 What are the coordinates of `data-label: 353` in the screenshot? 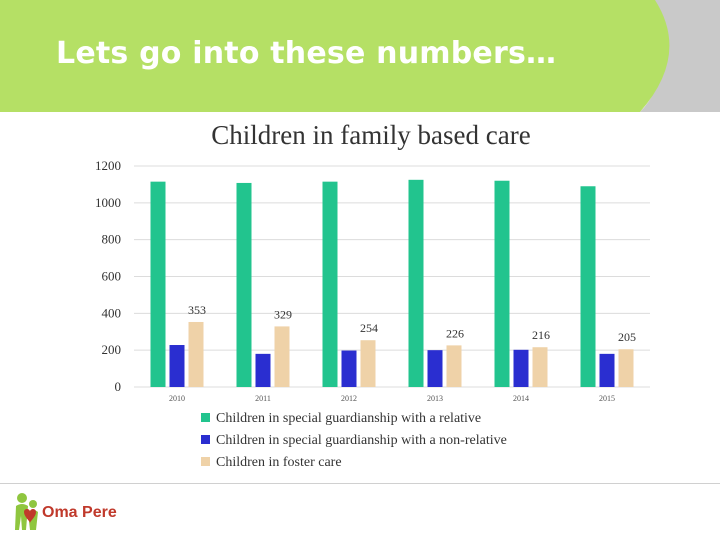 It's located at (197, 310).